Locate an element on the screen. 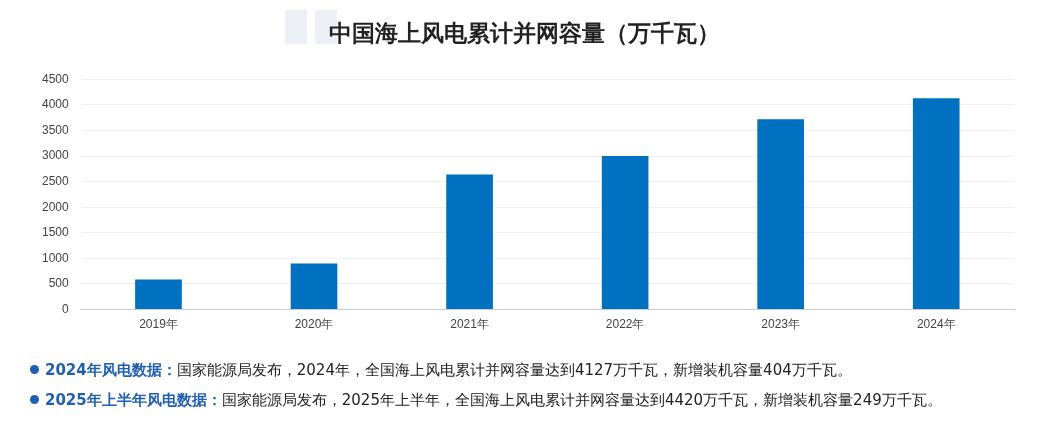 This screenshot has height=433, width=1048. x-tick-label: 2024年 is located at coordinates (936, 324).